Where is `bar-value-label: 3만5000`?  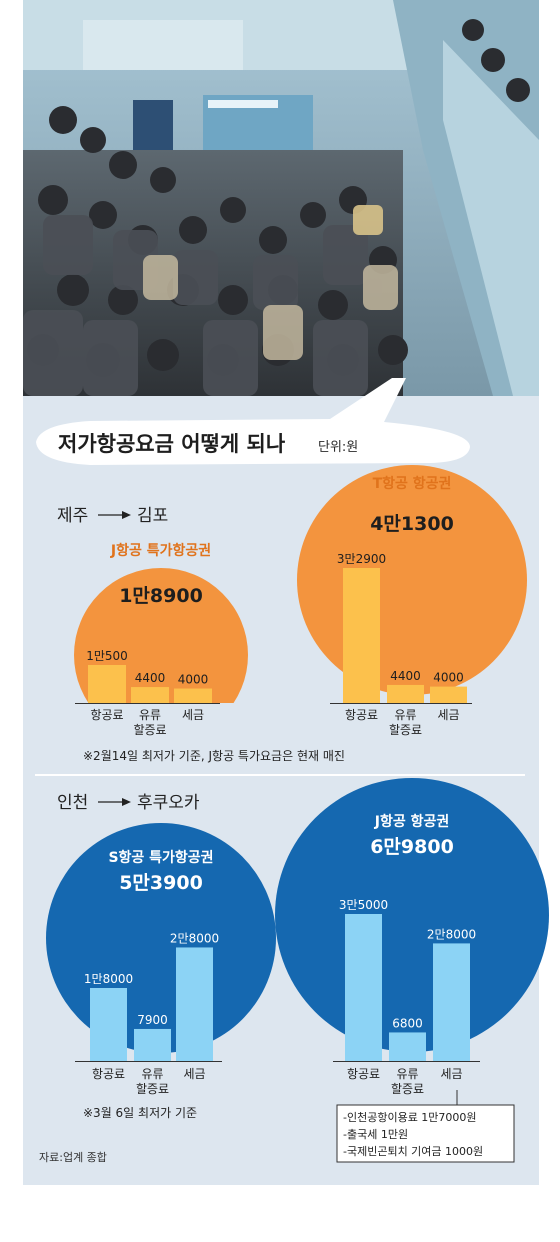
bar-value-label: 3만5000 is located at coordinates (363, 905).